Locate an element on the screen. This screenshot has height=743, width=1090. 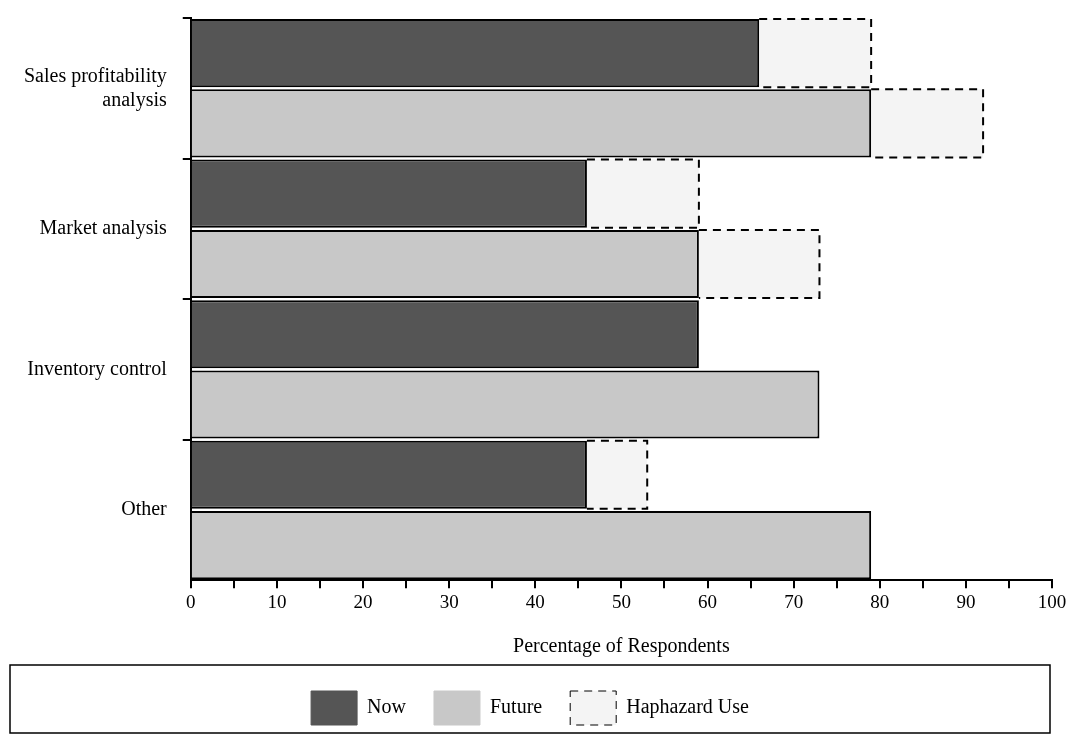
y-tick-label: Other is located at coordinates (144, 508).